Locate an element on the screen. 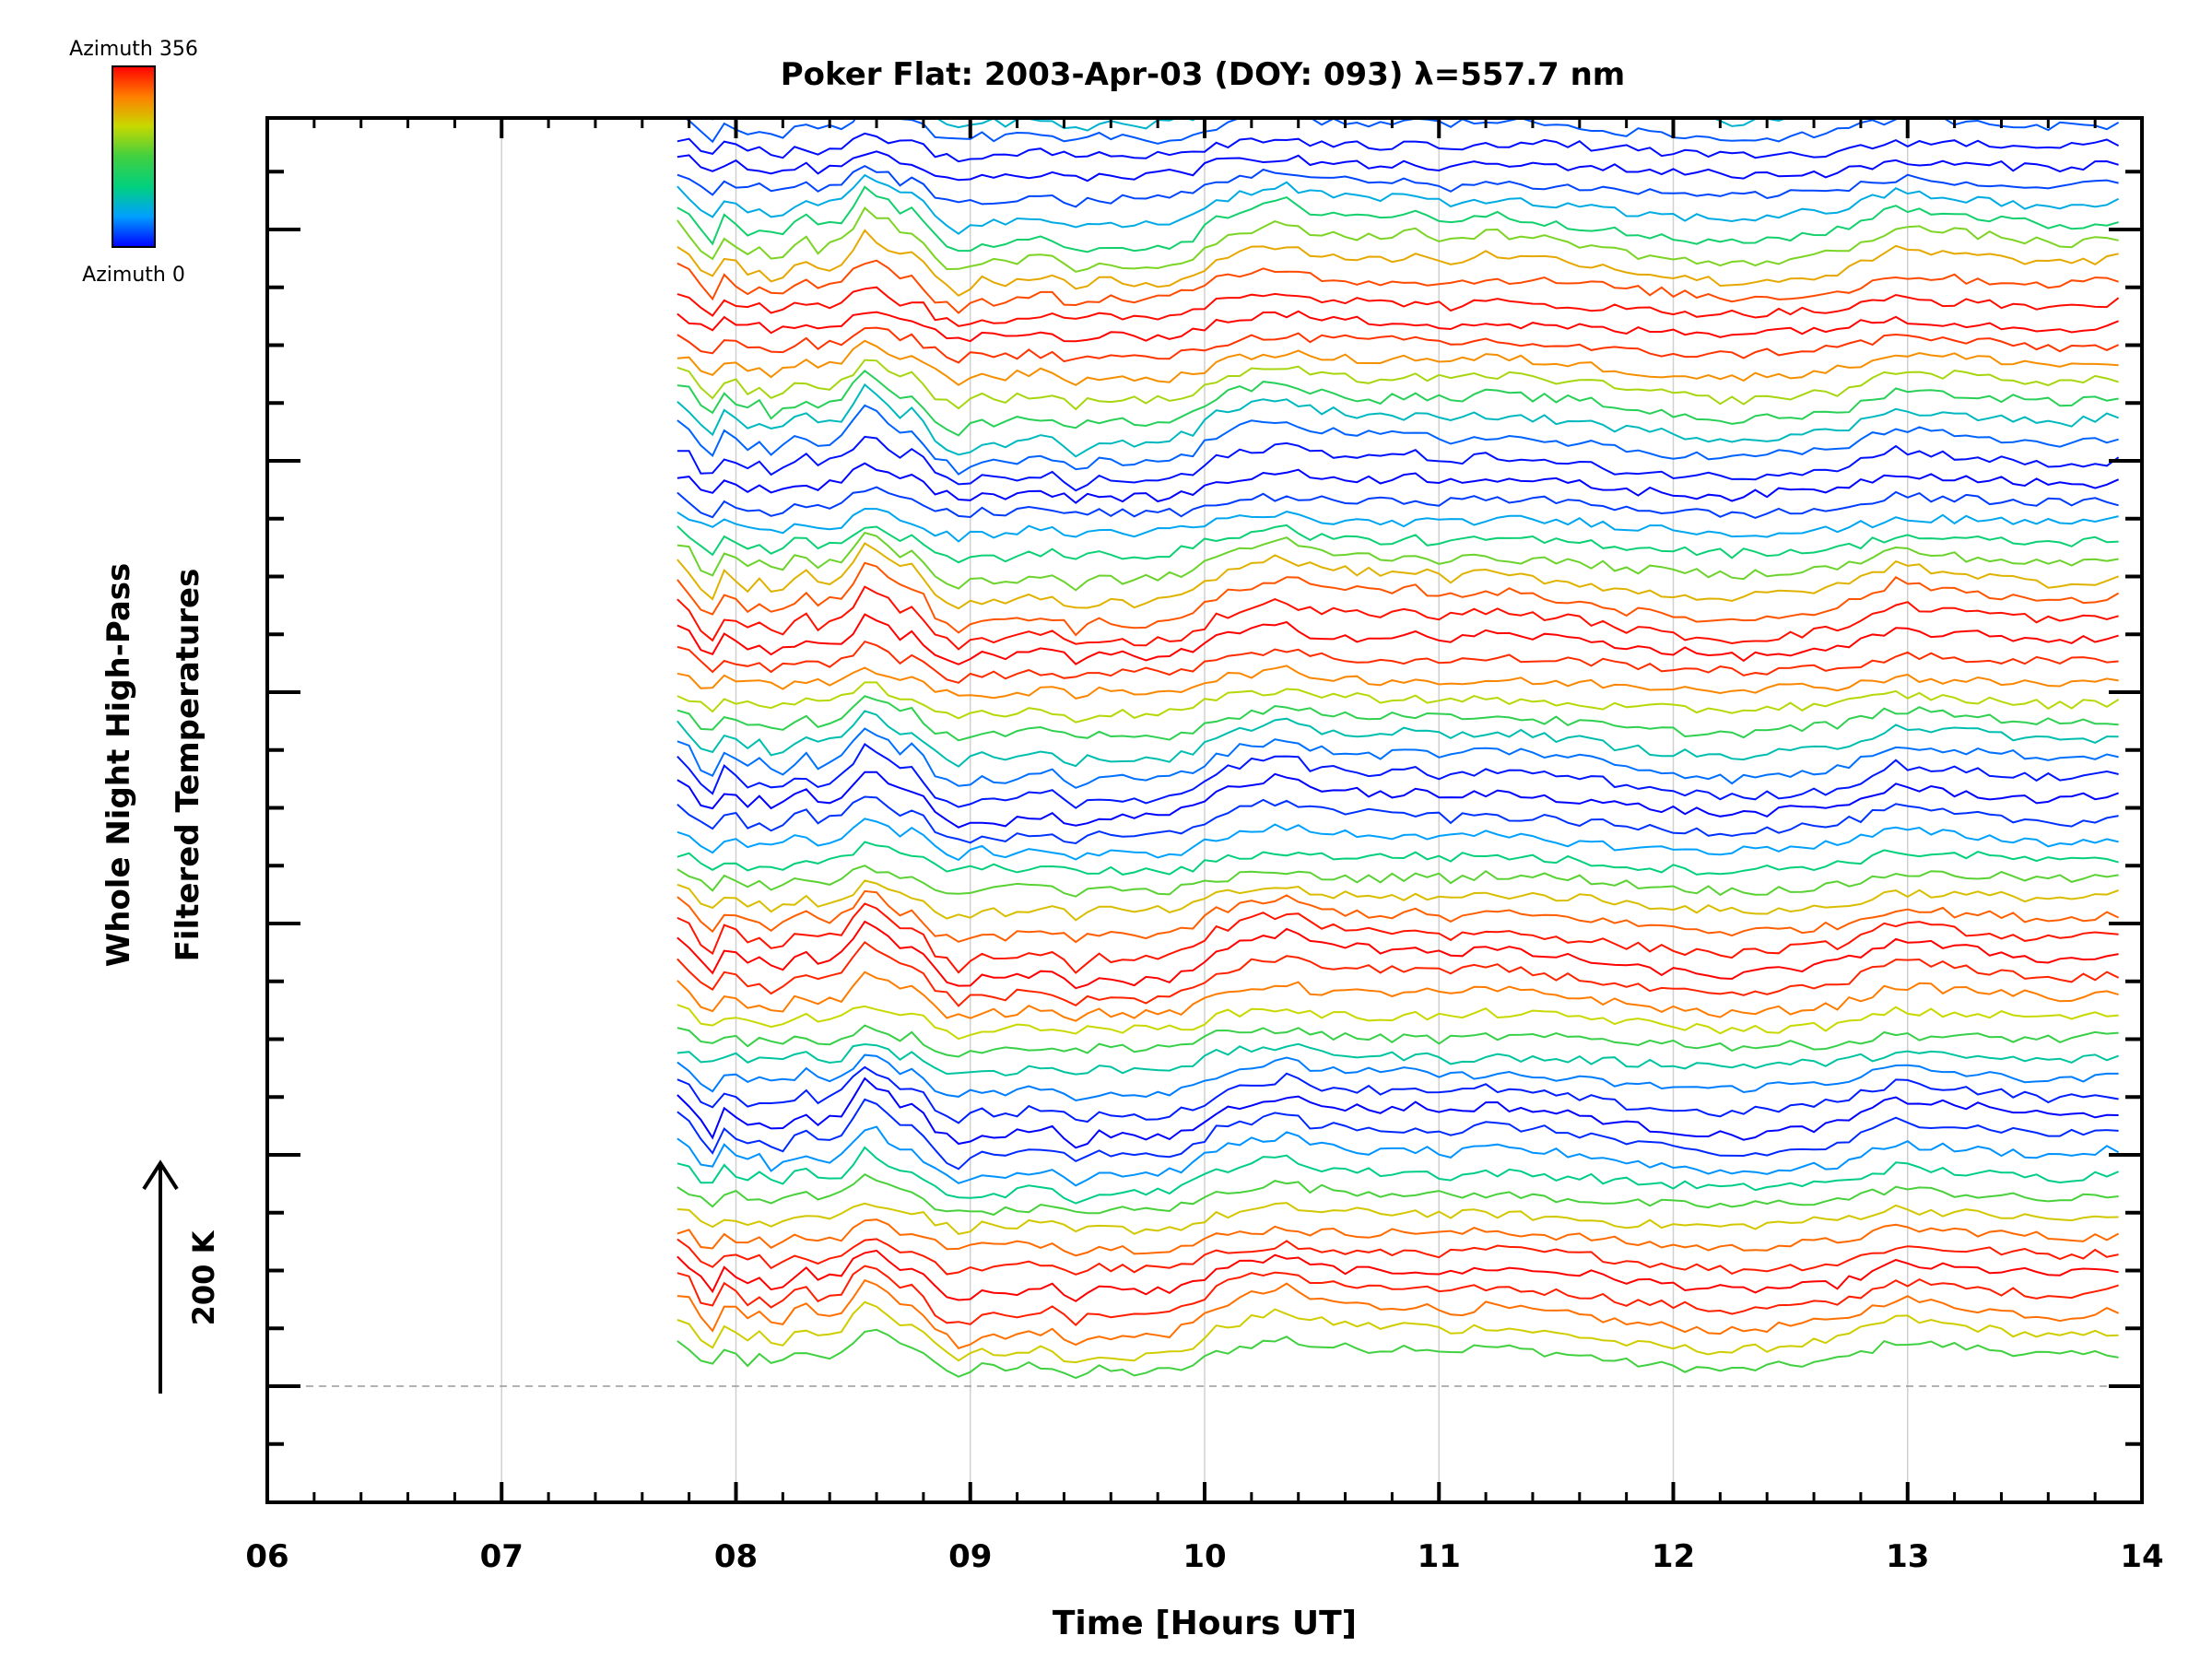 This screenshot has height=1659, width=2212. scale-arrow is located at coordinates (160, 1276).